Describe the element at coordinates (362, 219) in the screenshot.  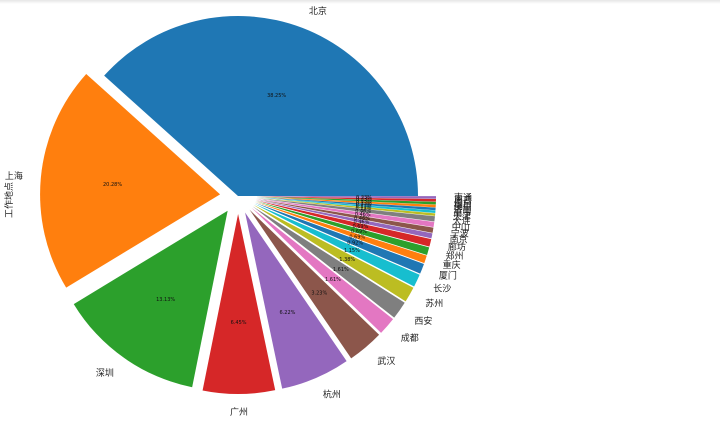
I see `slice-percent-label-16: 0.46%` at that location.